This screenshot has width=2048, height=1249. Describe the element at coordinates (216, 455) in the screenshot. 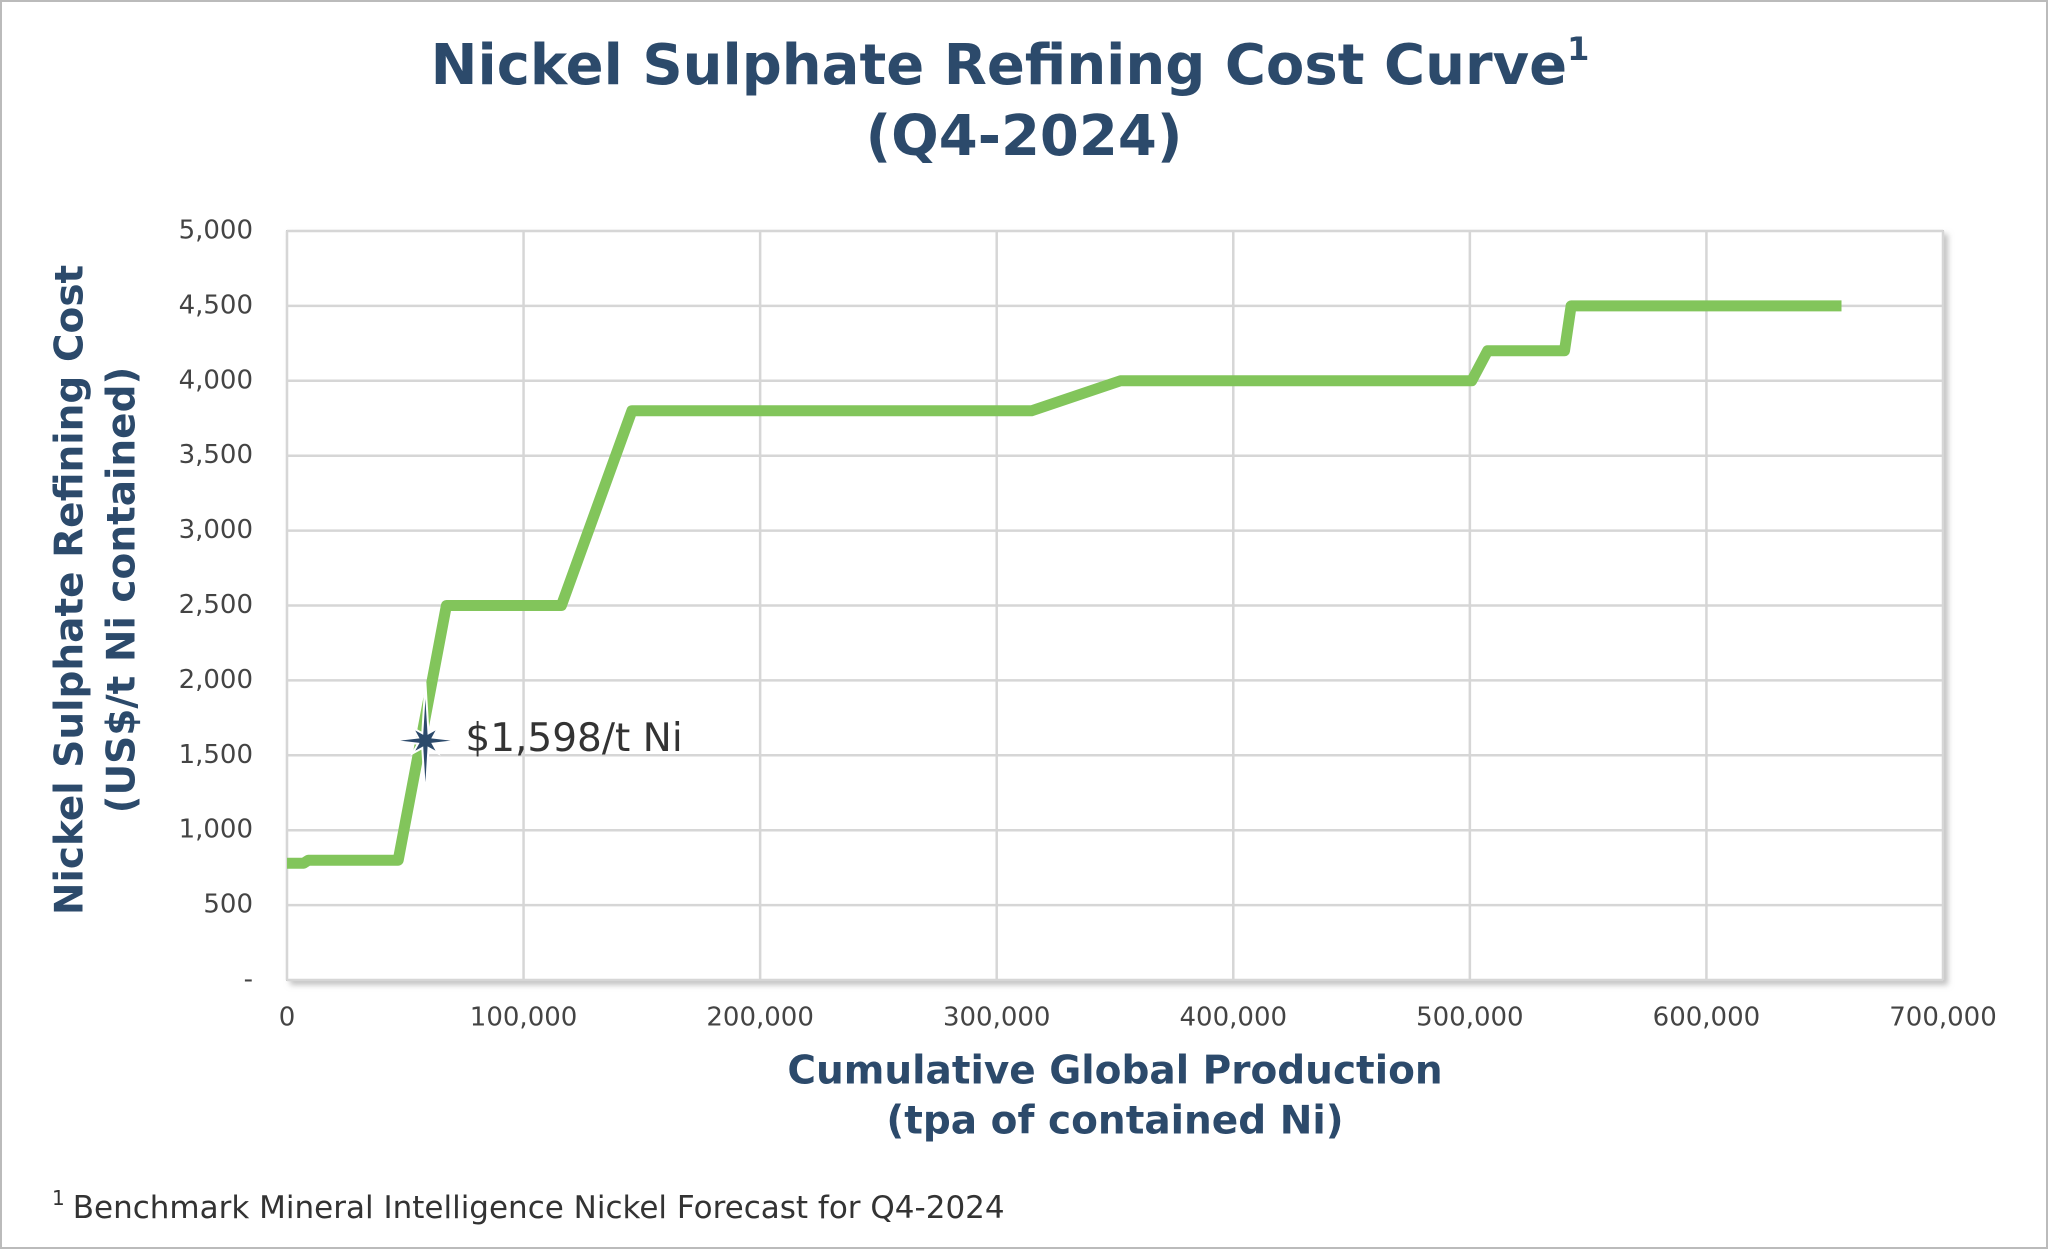

I see `y-tick-label: 3,500` at that location.